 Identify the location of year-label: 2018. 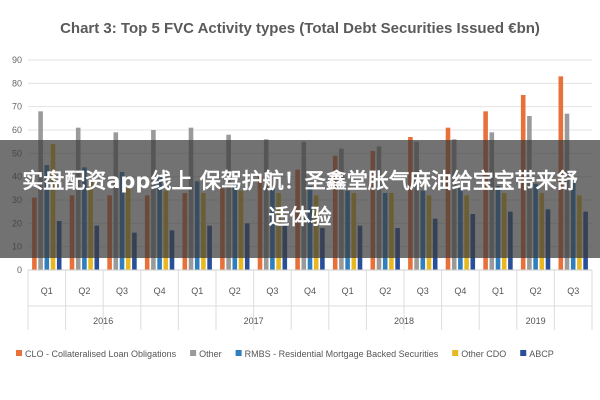
(404, 321).